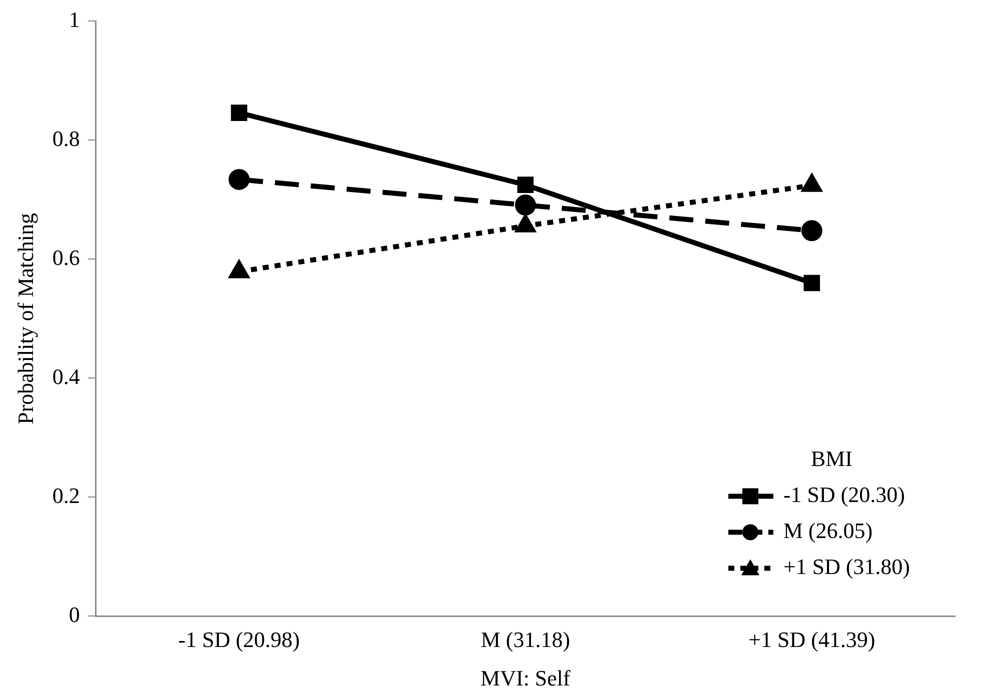  I want to click on y-tick-label: 0.4, so click(66, 376).